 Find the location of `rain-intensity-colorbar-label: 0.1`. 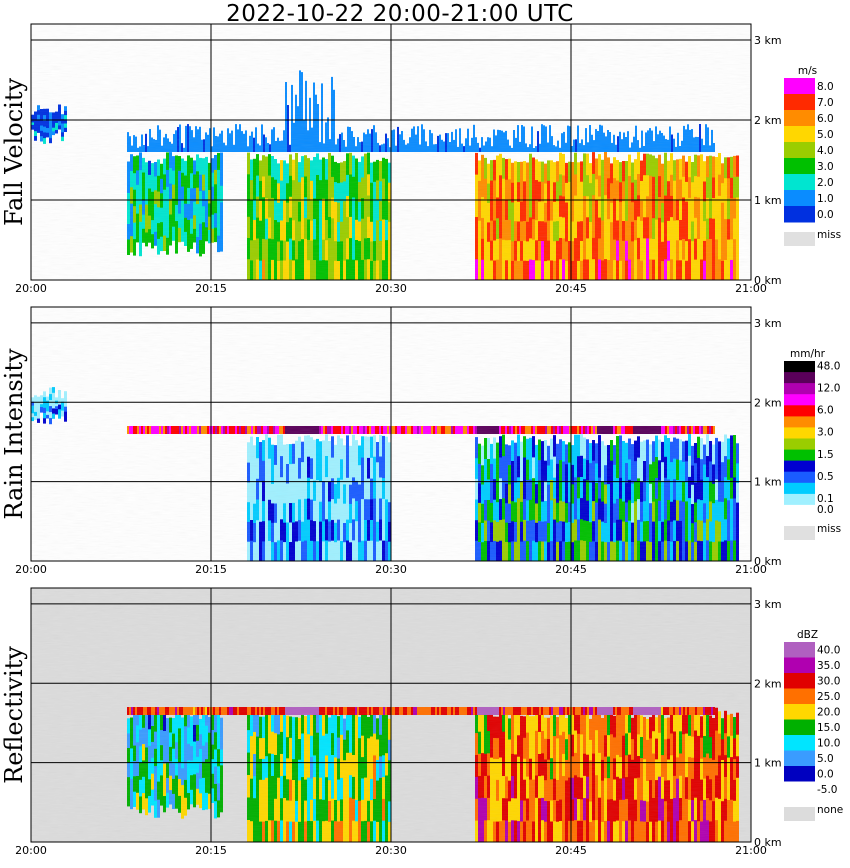

rain-intensity-colorbar-label: 0.1 is located at coordinates (825, 499).